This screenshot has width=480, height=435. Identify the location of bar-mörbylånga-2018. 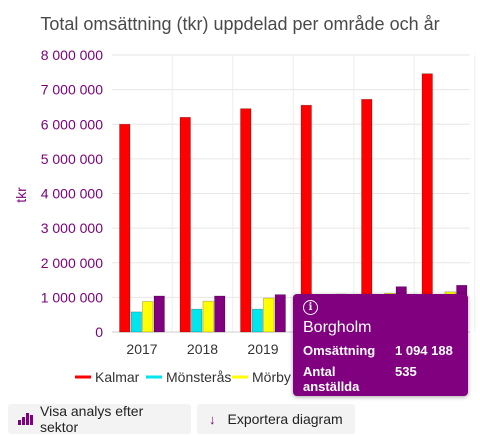
(208, 316).